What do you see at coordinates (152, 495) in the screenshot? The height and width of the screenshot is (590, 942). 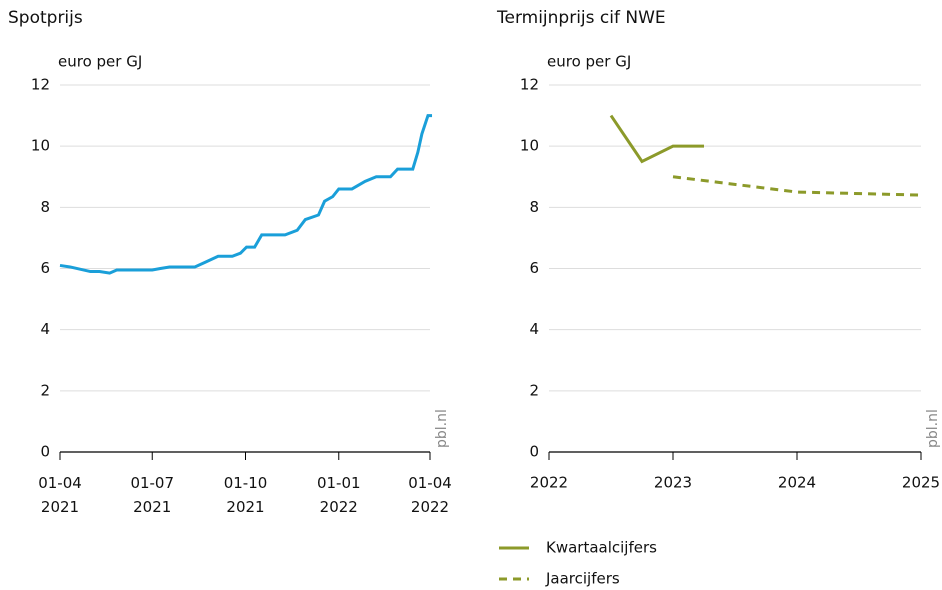 I see `x-tick-label: 01-07 2021` at bounding box center [152, 495].